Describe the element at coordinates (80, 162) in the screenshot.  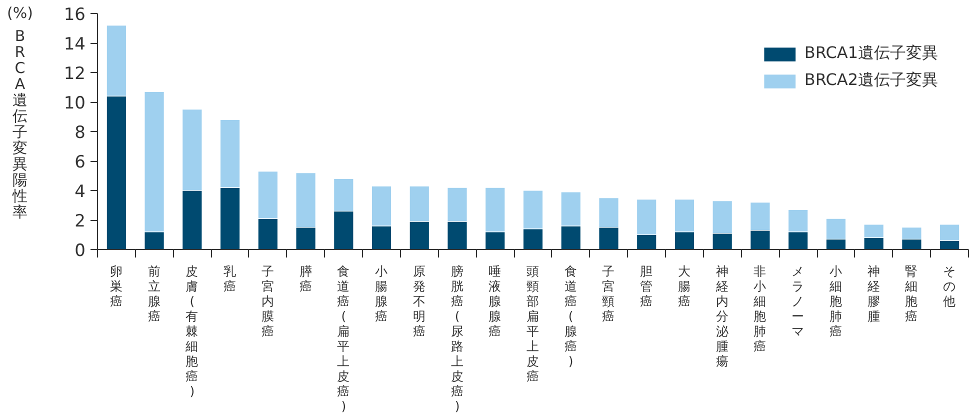
I see `y-tick-label: 6` at that location.